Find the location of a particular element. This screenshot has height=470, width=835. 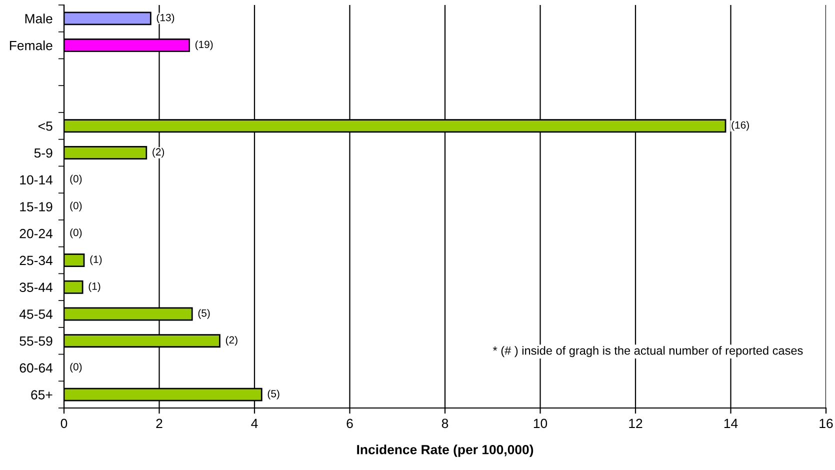

y-tick-label: Female is located at coordinates (31, 45).